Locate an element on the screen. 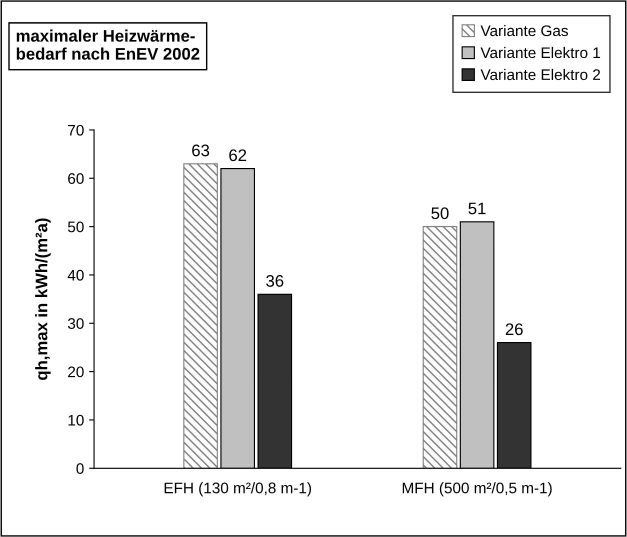  chart-title: maximaler Heizwärme- bedarf nach EnEV 2002 is located at coordinates (108, 45).